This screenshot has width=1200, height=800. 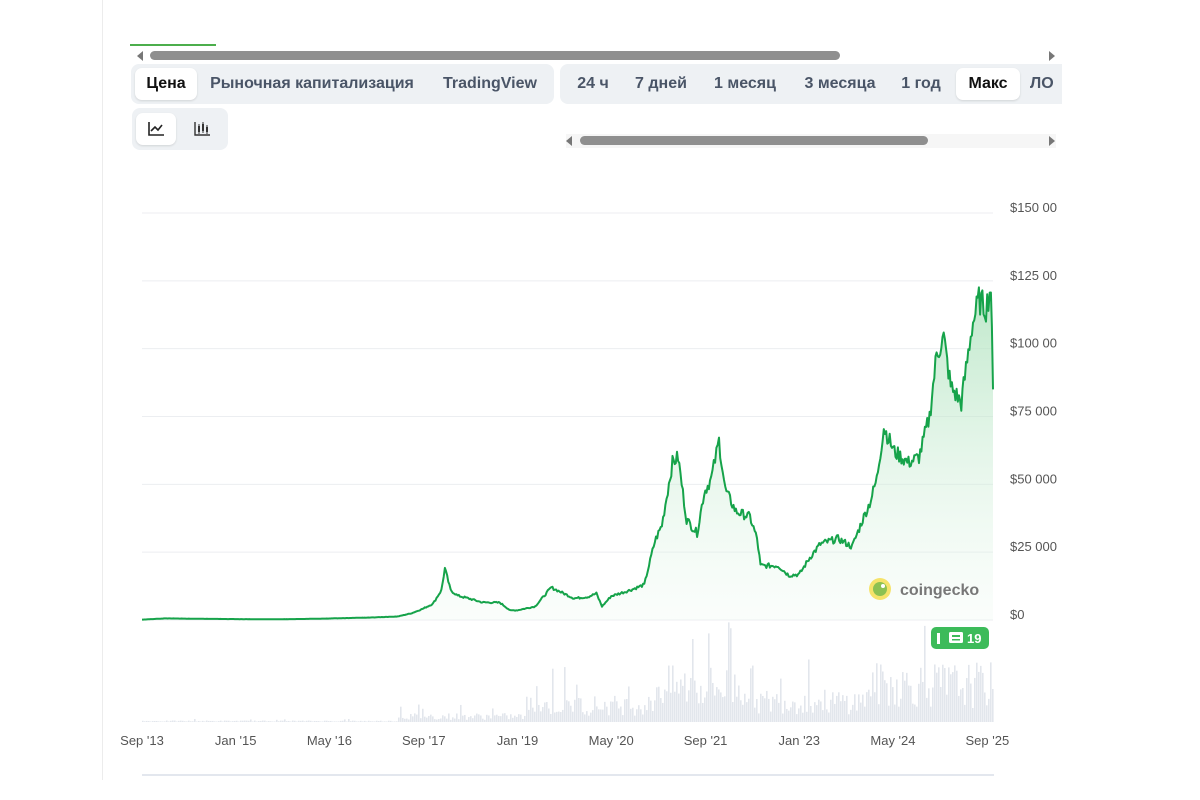 I want to click on scroll-right-arrow-top, so click(x=1052, y=56).